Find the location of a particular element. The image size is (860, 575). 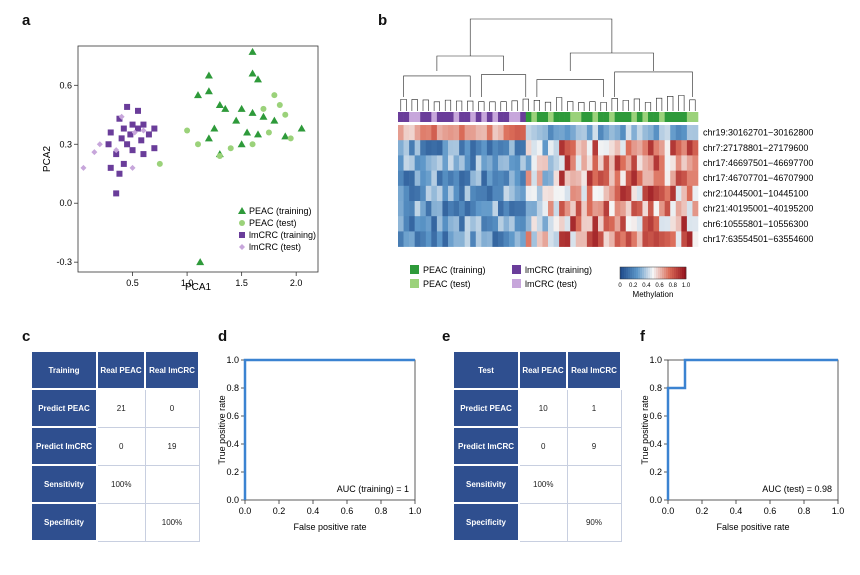

x-tick-label: 0.5 is located at coordinates (132, 283).